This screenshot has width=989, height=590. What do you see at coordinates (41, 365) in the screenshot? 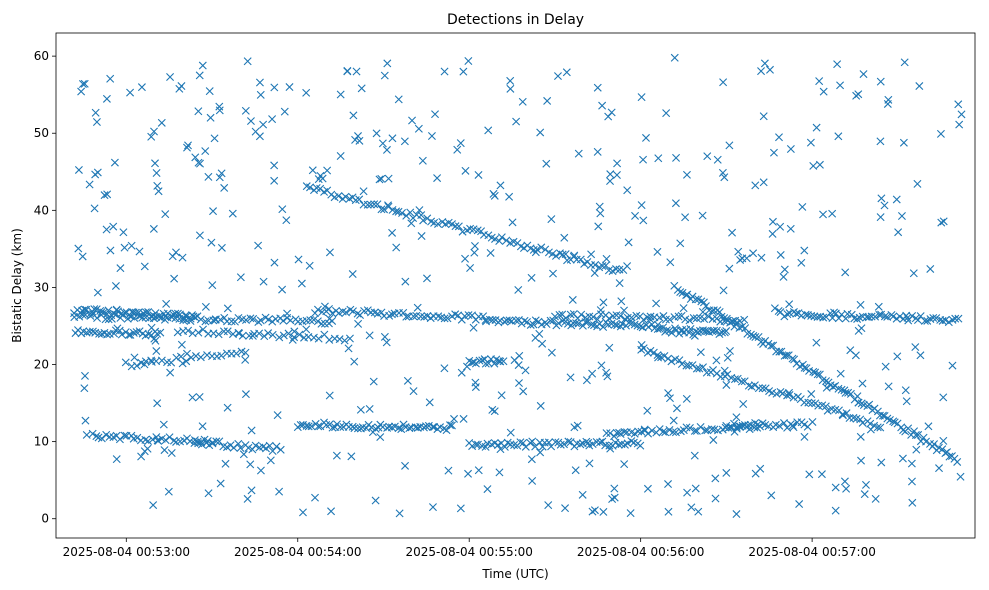
I see `y-tick-label: 20` at bounding box center [41, 365].